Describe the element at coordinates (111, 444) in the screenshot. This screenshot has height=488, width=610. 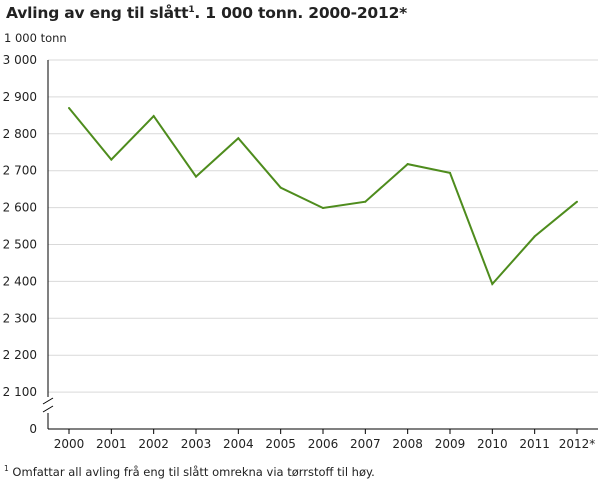
I see `x-tick-label: 2001` at that location.